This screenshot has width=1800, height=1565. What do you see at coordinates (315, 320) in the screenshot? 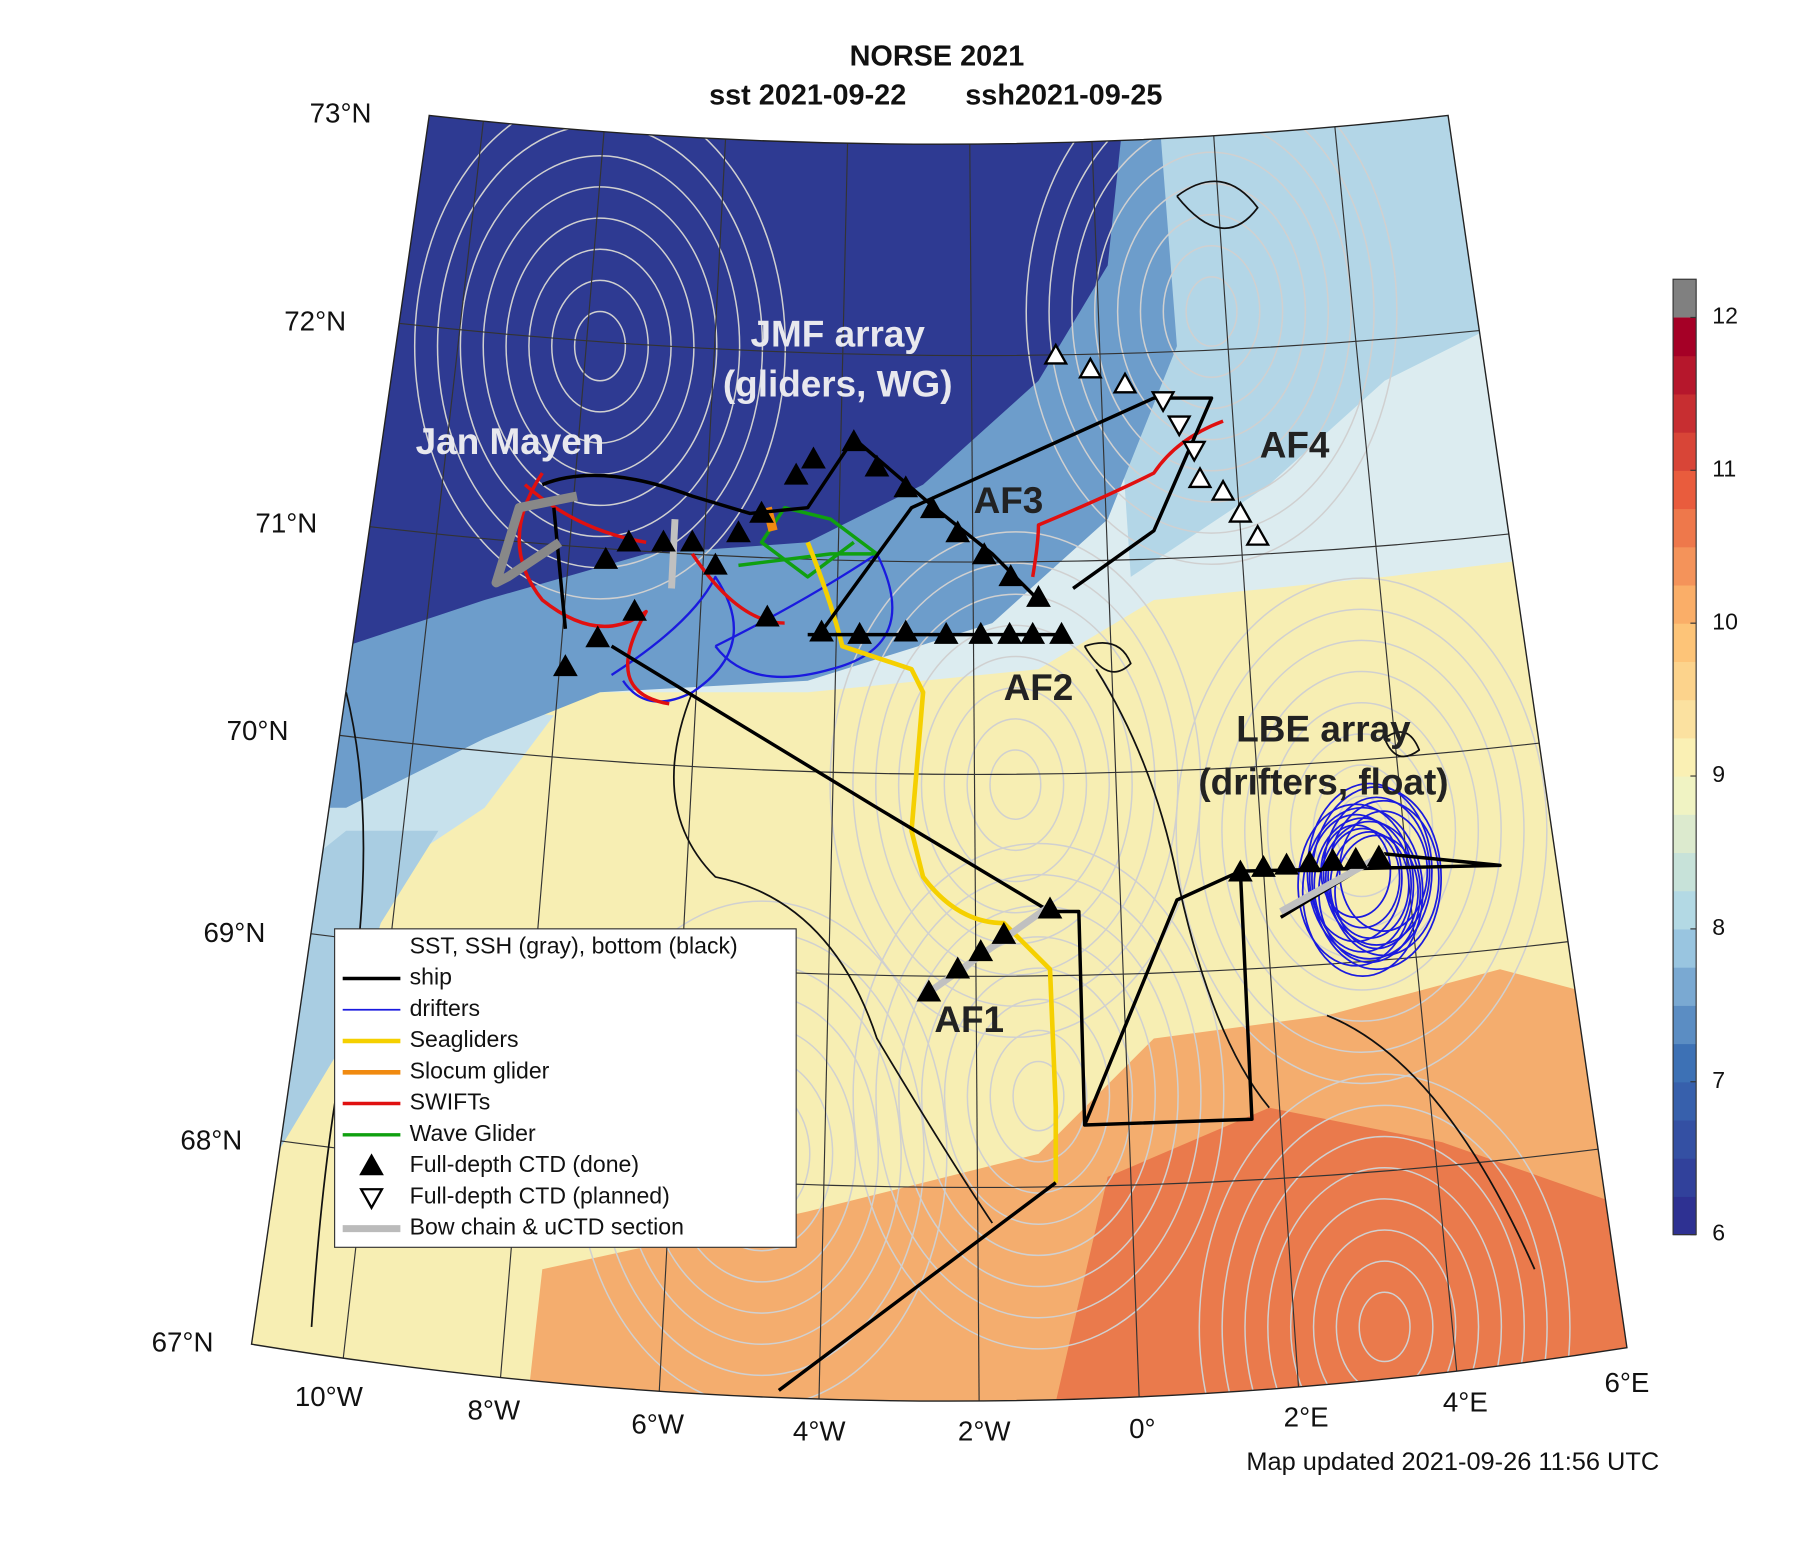
I see `latitude-label: 72°N` at bounding box center [315, 320].